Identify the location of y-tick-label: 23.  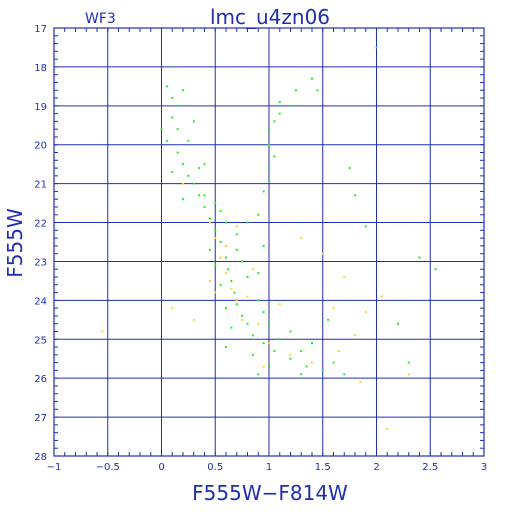
(40, 262).